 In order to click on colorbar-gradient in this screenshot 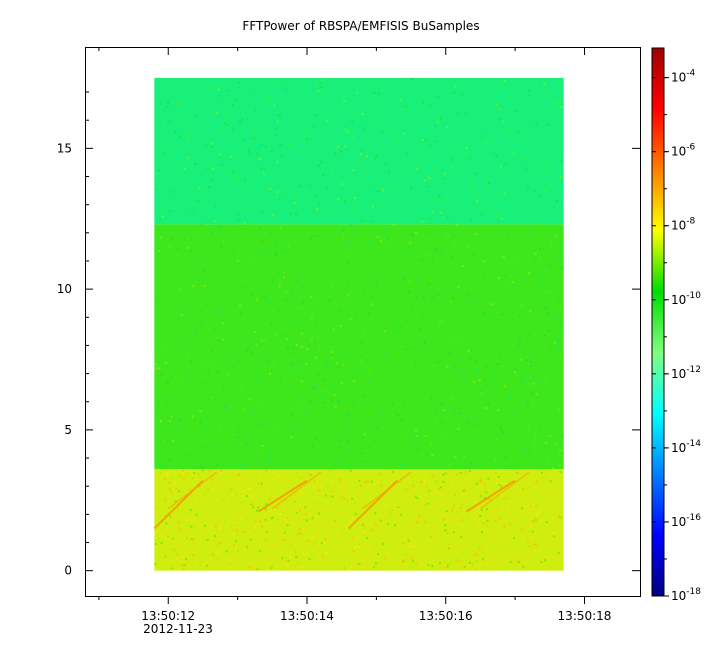, I will do `click(658, 322)`.